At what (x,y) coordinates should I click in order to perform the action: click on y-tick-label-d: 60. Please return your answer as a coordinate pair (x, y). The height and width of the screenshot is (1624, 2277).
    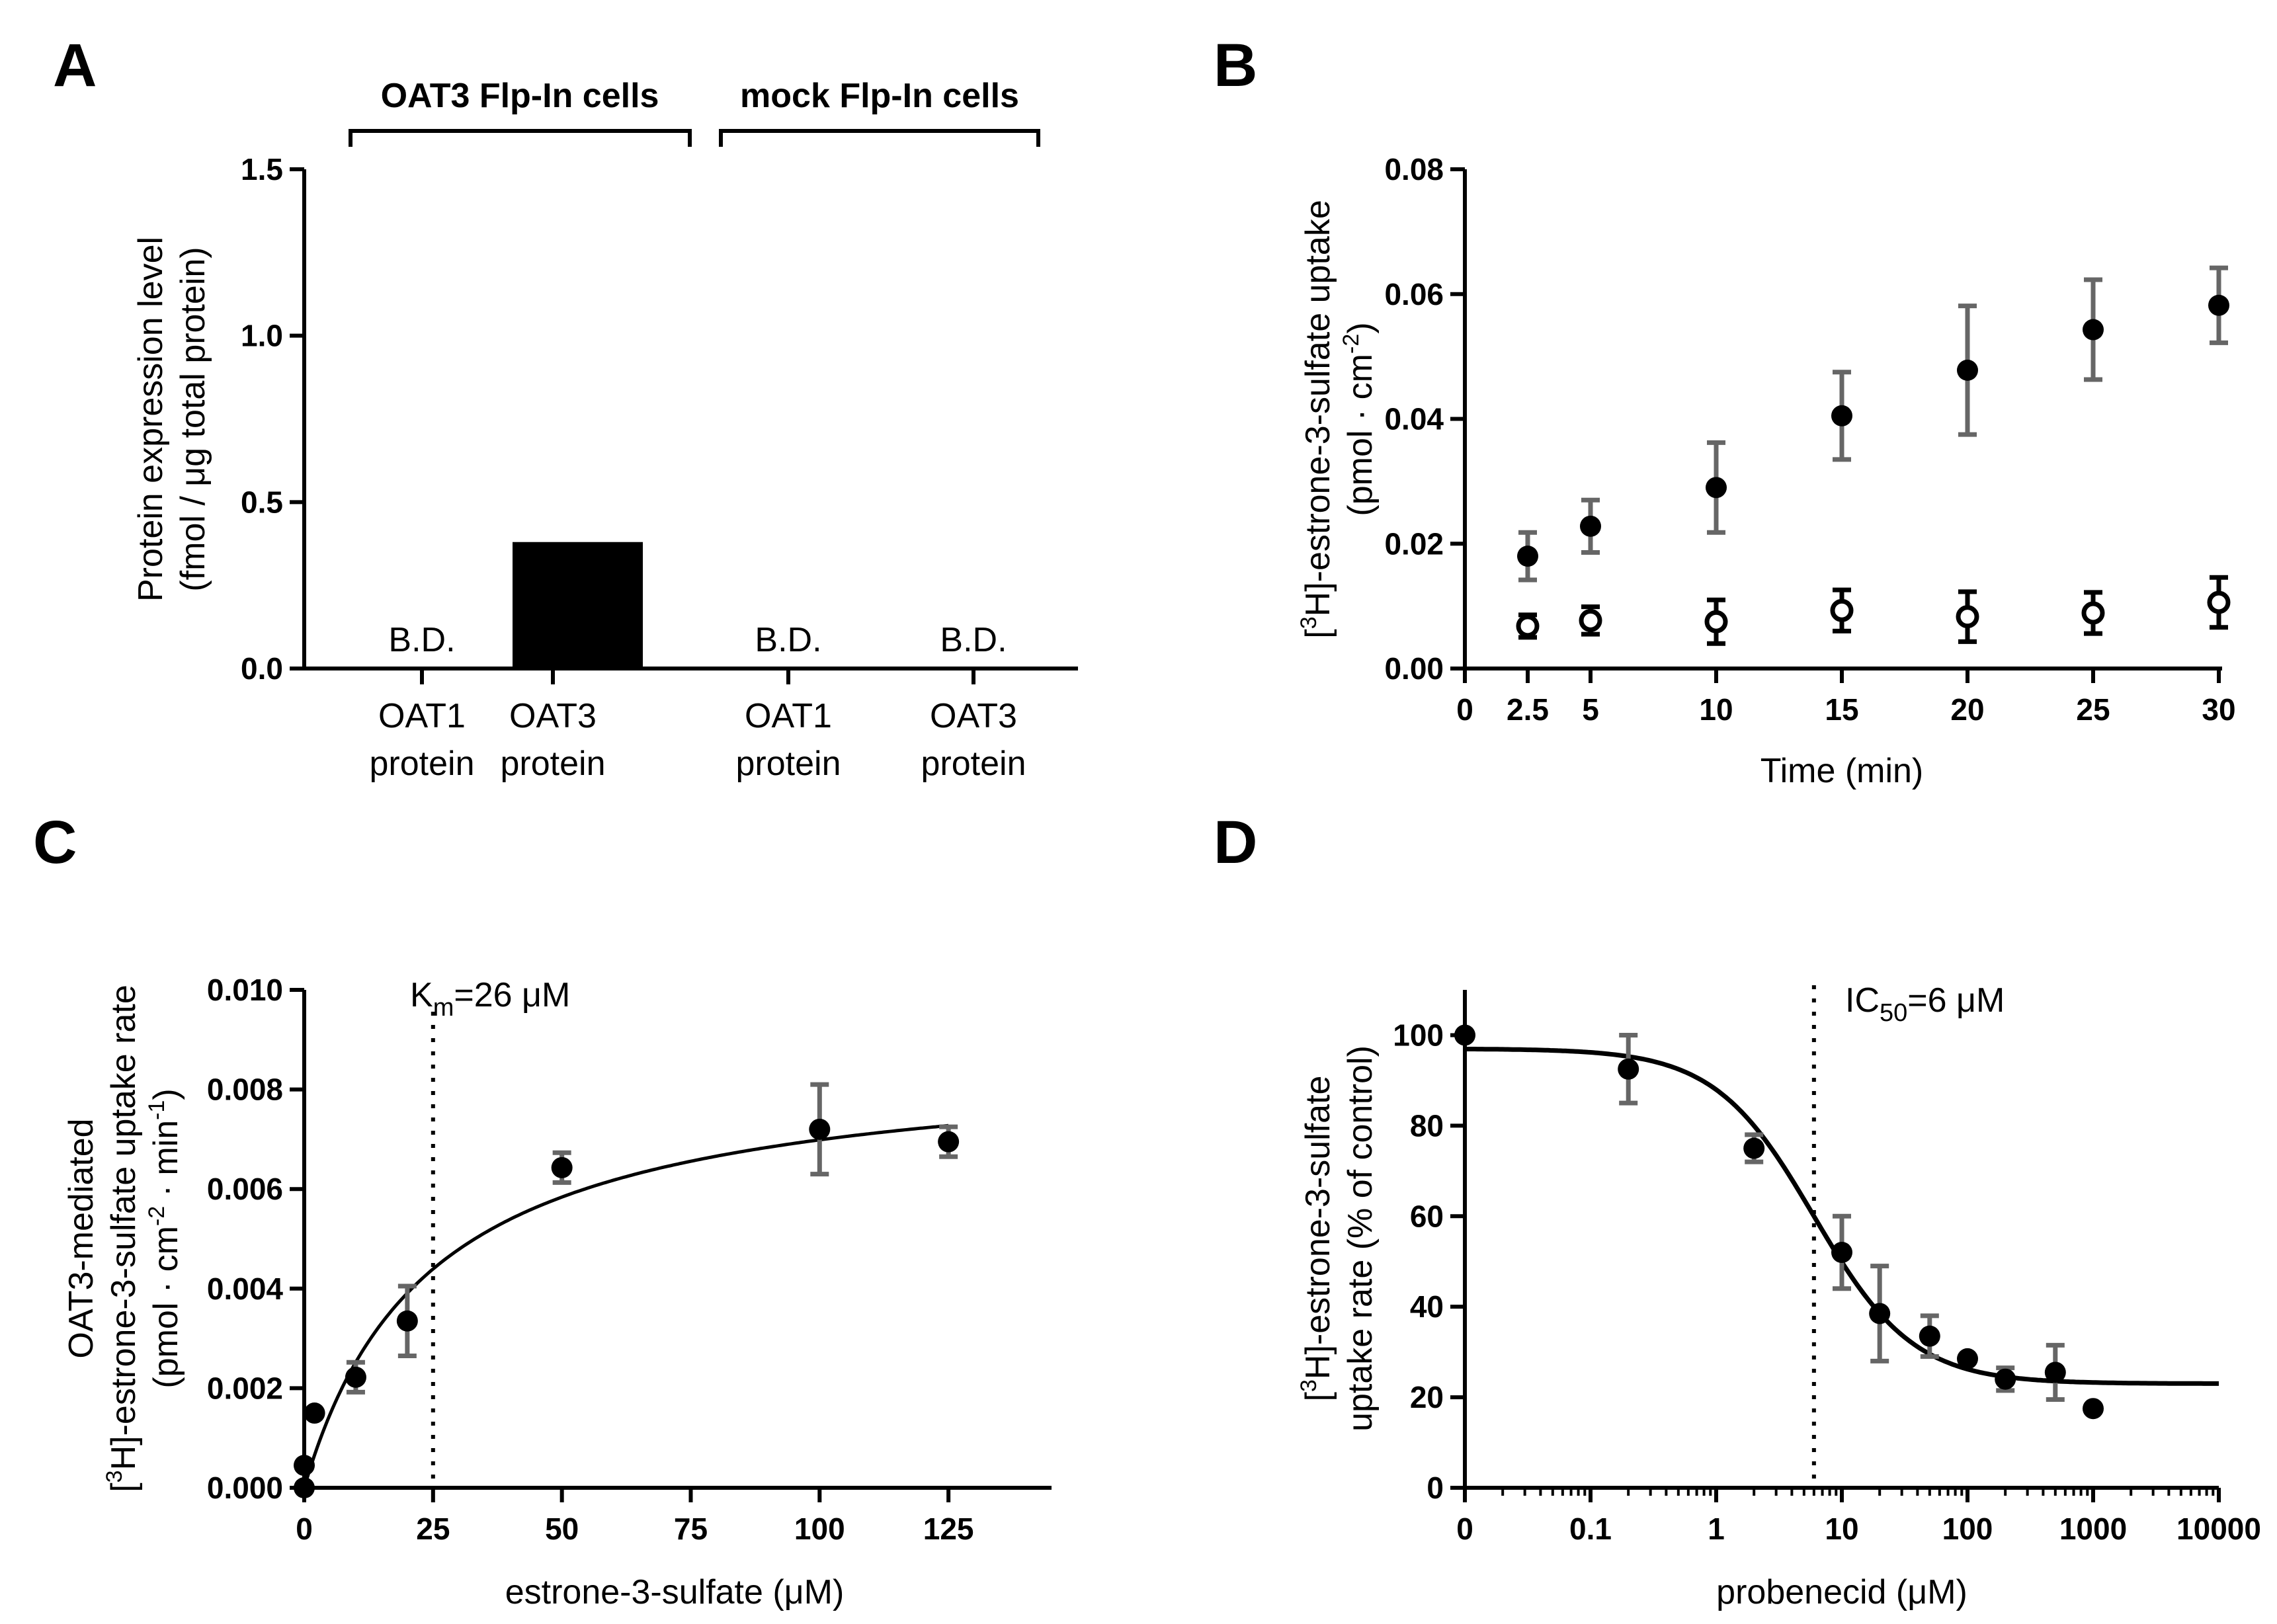
    Looking at the image, I should click on (1427, 1216).